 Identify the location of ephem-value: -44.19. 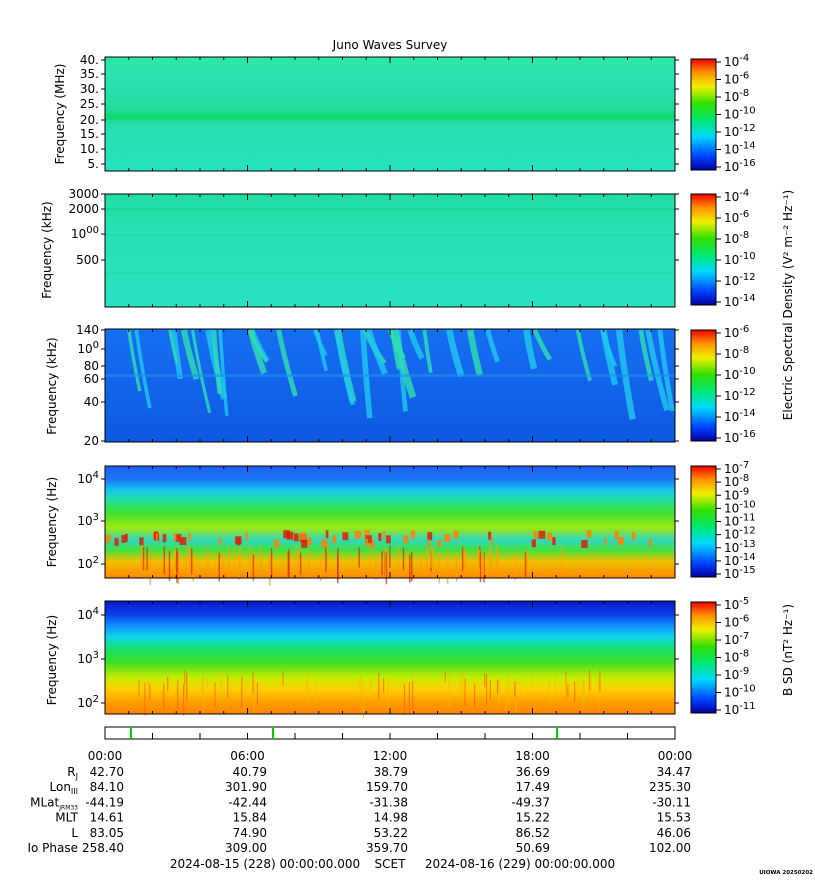
(104, 802).